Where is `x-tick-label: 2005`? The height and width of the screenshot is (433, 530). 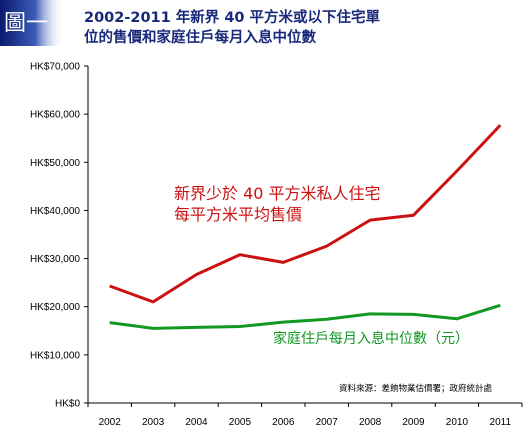 x-tick-label: 2005 is located at coordinates (240, 422).